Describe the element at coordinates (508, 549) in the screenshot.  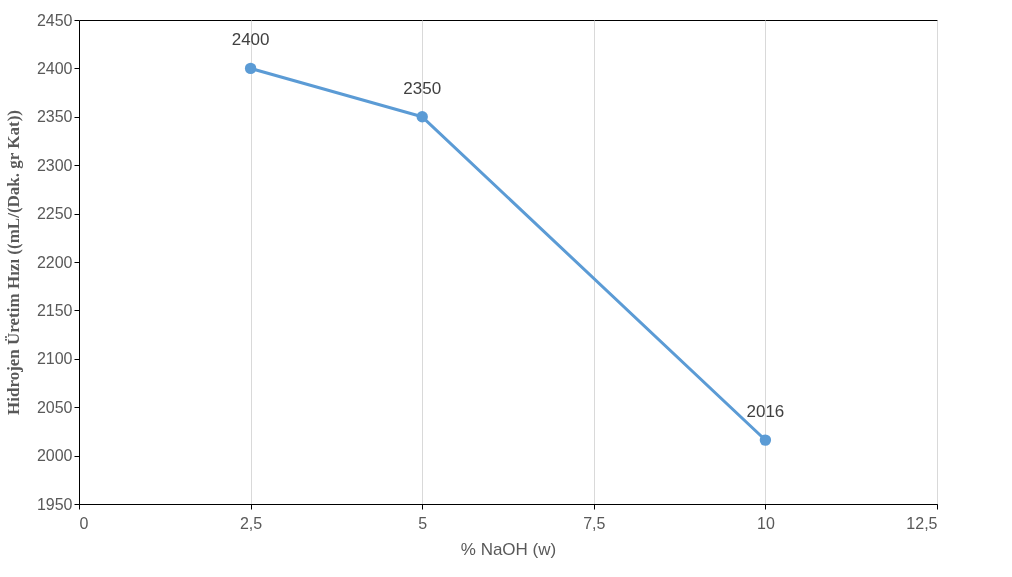
I see `x-axis-title: % NaOH (w)` at that location.